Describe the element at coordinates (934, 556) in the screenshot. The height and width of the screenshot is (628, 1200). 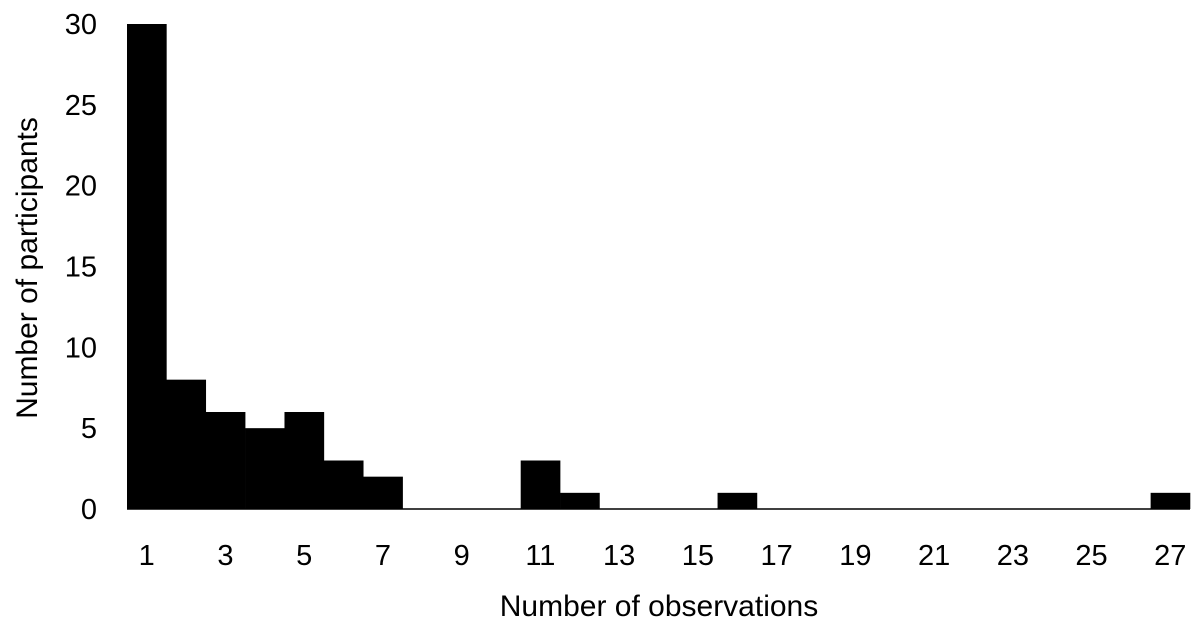
I see `x-tick-label: 21` at that location.